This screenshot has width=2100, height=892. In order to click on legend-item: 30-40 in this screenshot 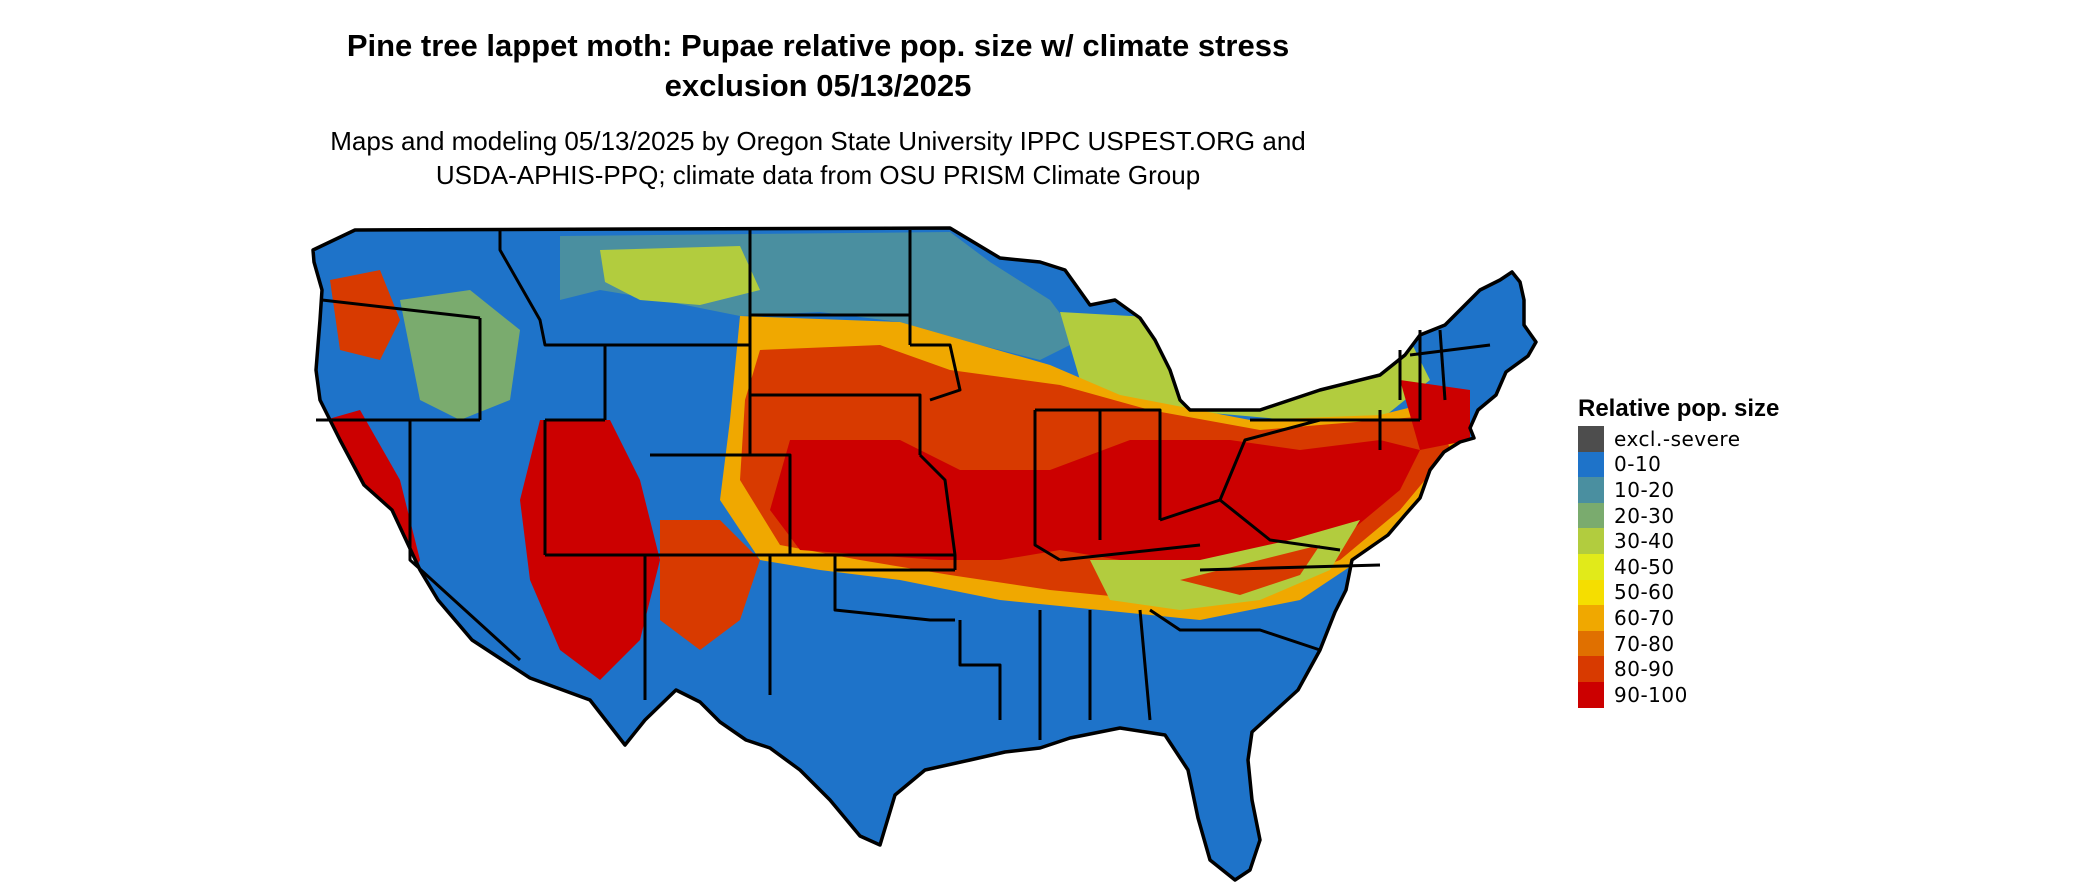, I will do `click(1678, 541)`.